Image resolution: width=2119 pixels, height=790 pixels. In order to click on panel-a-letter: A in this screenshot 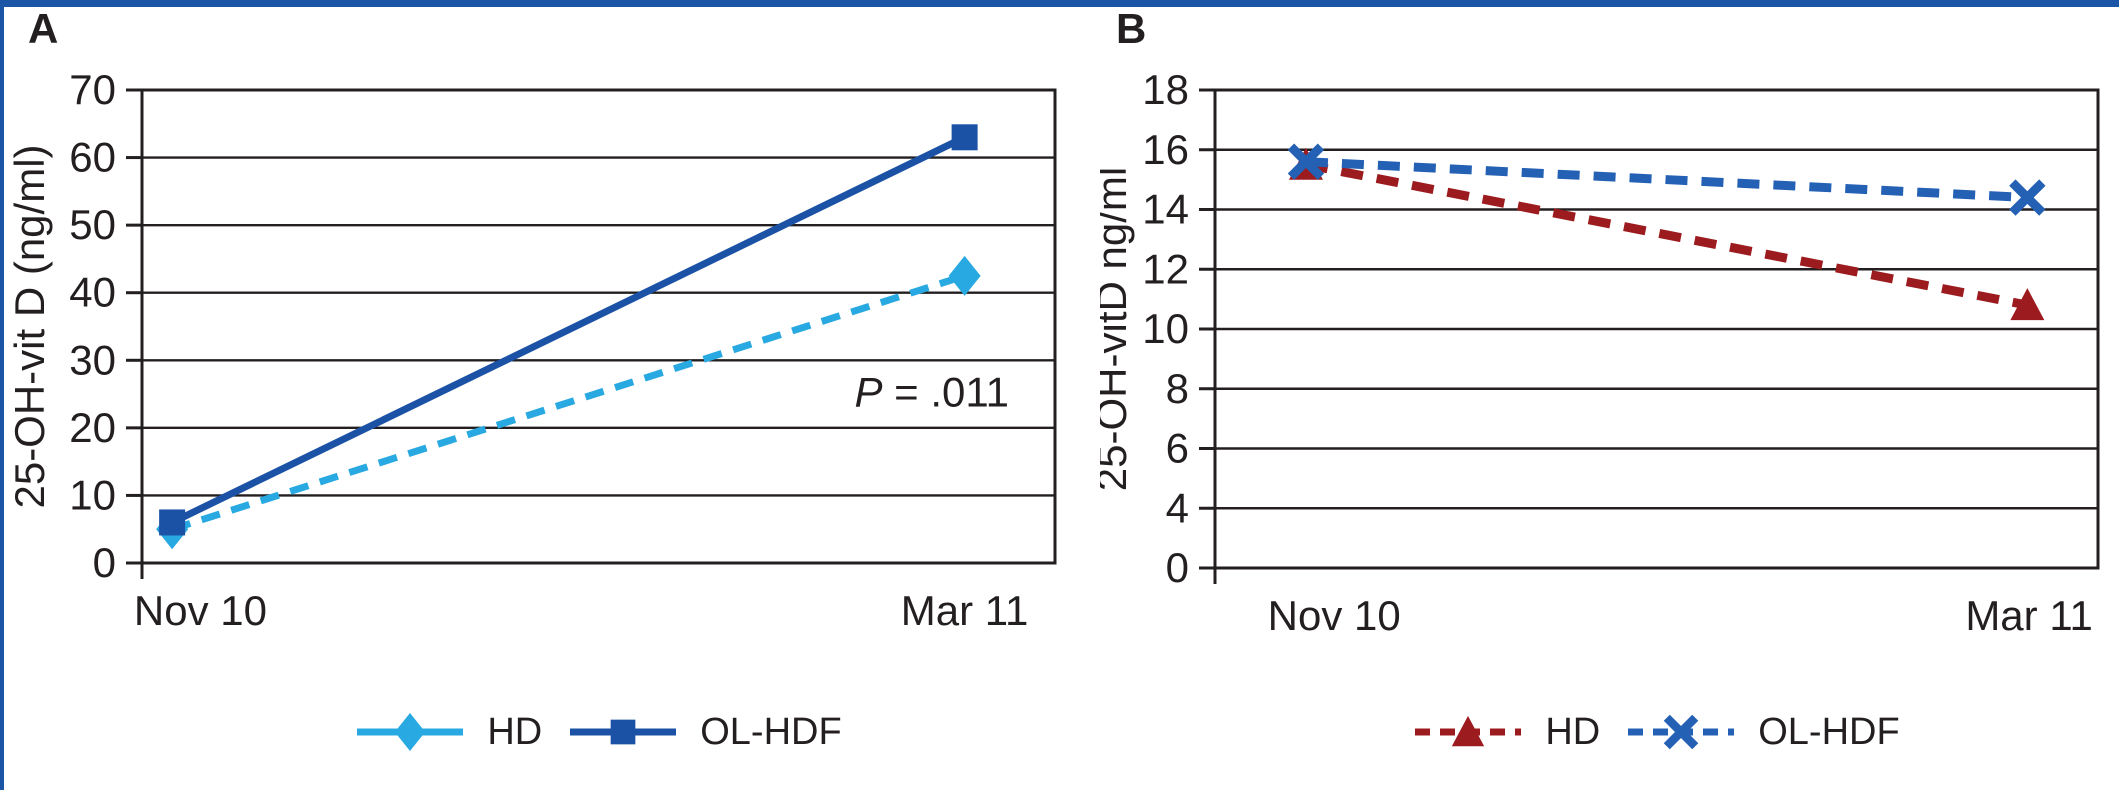, I will do `click(43, 28)`.